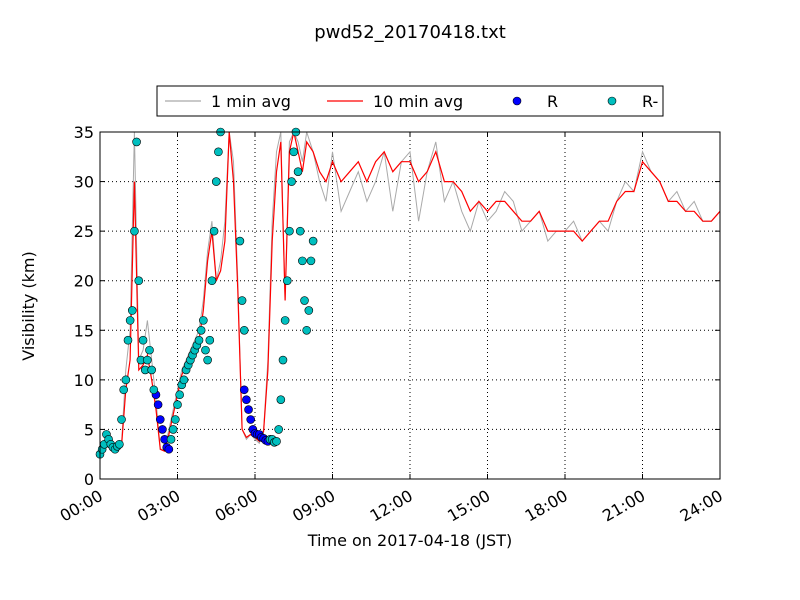  I want to click on x-tick-label: 09:00, so click(313, 506).